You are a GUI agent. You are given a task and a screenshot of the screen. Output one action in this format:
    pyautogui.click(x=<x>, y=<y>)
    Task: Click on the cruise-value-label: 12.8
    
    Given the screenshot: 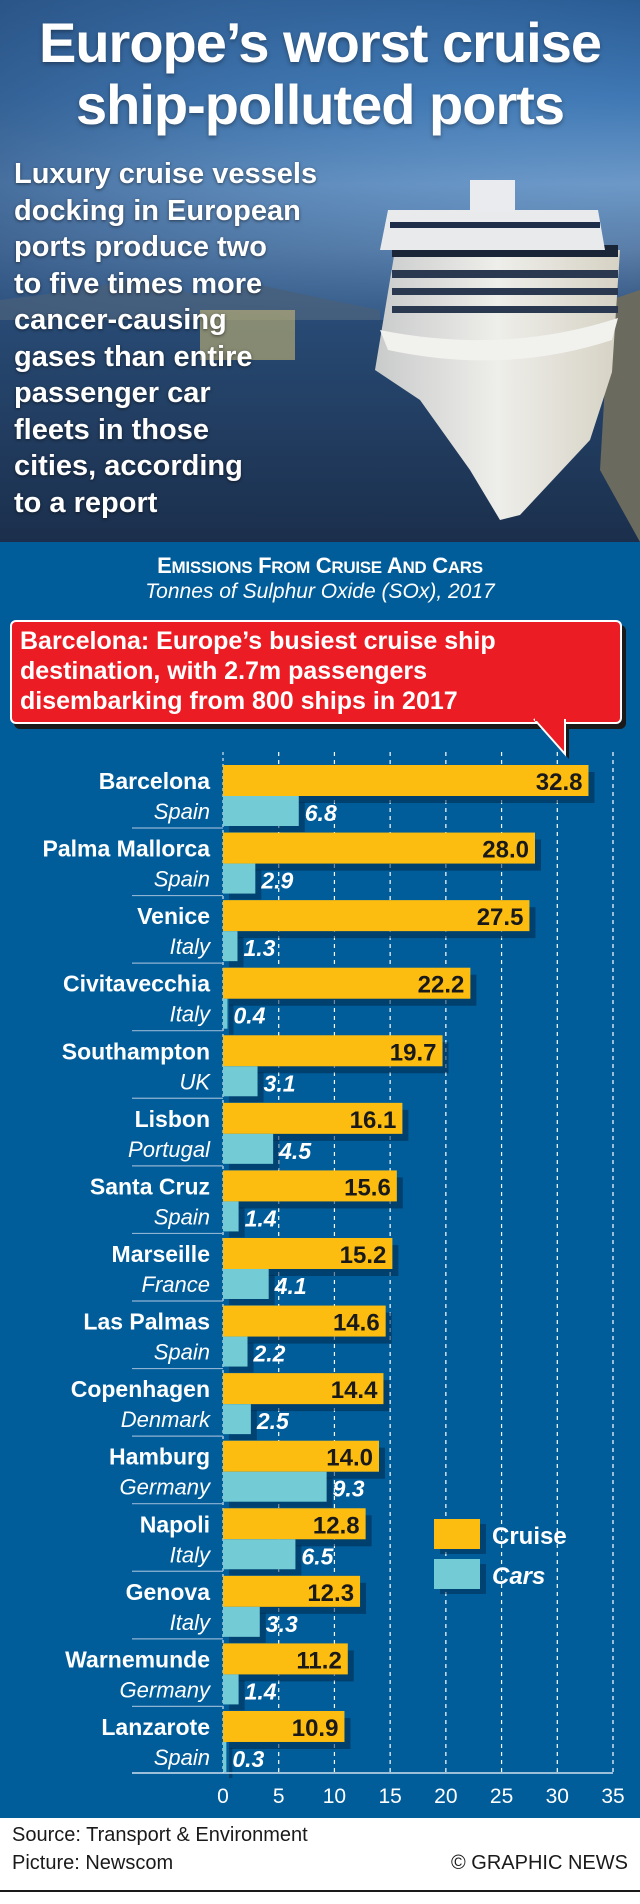 What is the action you would take?
    pyautogui.click(x=336, y=1525)
    